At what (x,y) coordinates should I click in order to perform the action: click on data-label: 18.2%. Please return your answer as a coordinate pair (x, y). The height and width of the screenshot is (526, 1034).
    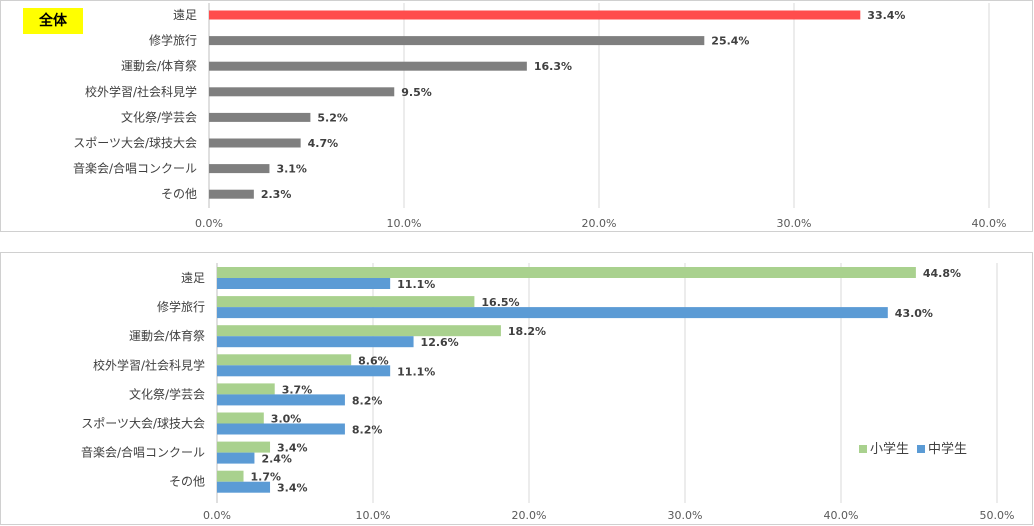
    Looking at the image, I should click on (527, 331).